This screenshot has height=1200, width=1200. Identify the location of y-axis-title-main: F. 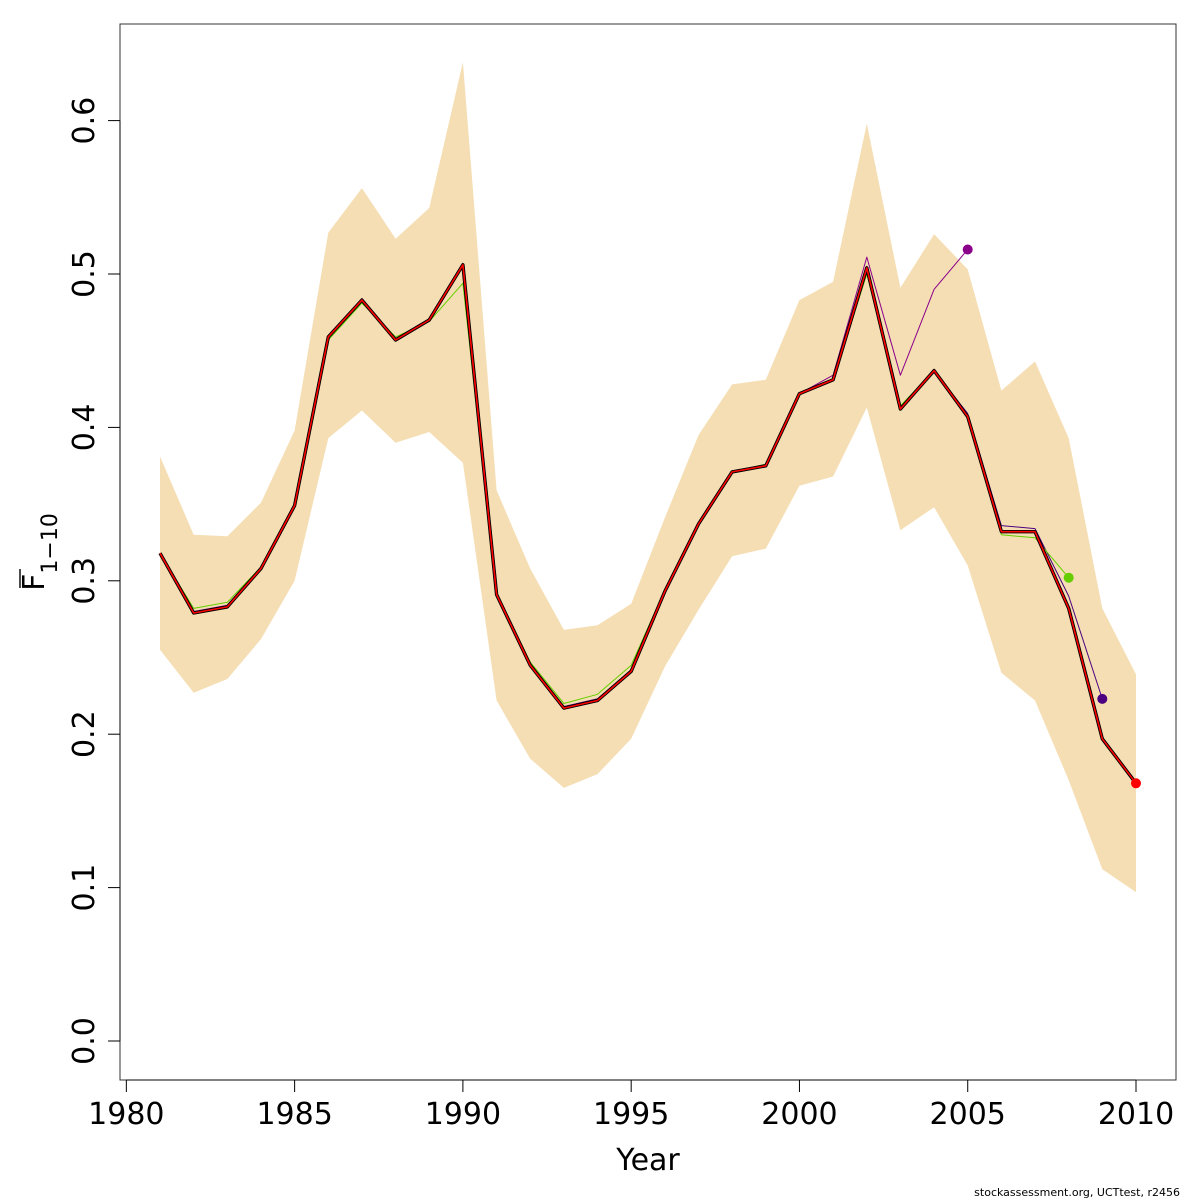
(34, 582).